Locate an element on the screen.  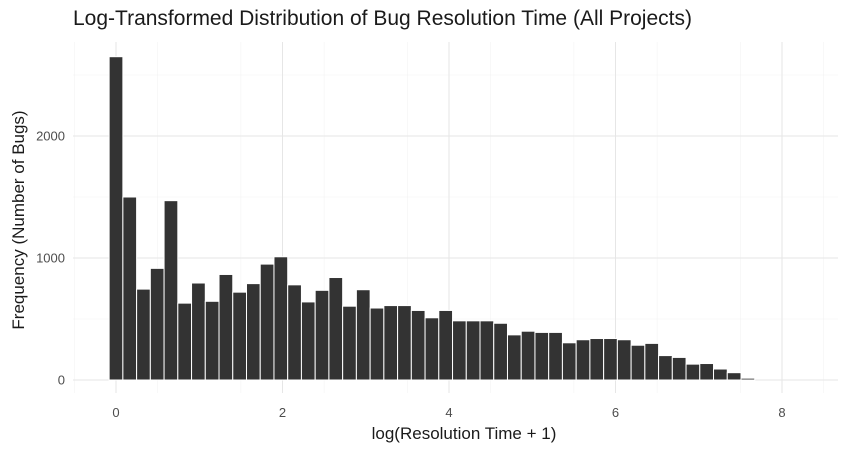
x-tick-label: 8 is located at coordinates (781, 412).